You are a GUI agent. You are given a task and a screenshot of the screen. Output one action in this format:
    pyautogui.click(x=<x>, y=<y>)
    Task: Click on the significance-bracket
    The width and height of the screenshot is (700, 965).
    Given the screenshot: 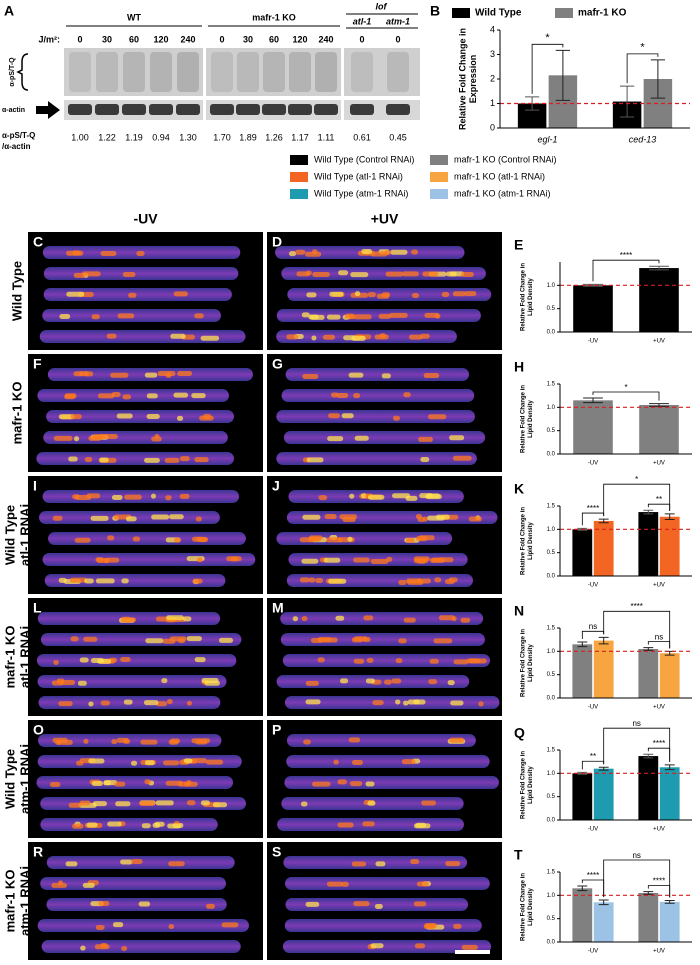 What is the action you would take?
    pyautogui.click(x=637, y=500)
    